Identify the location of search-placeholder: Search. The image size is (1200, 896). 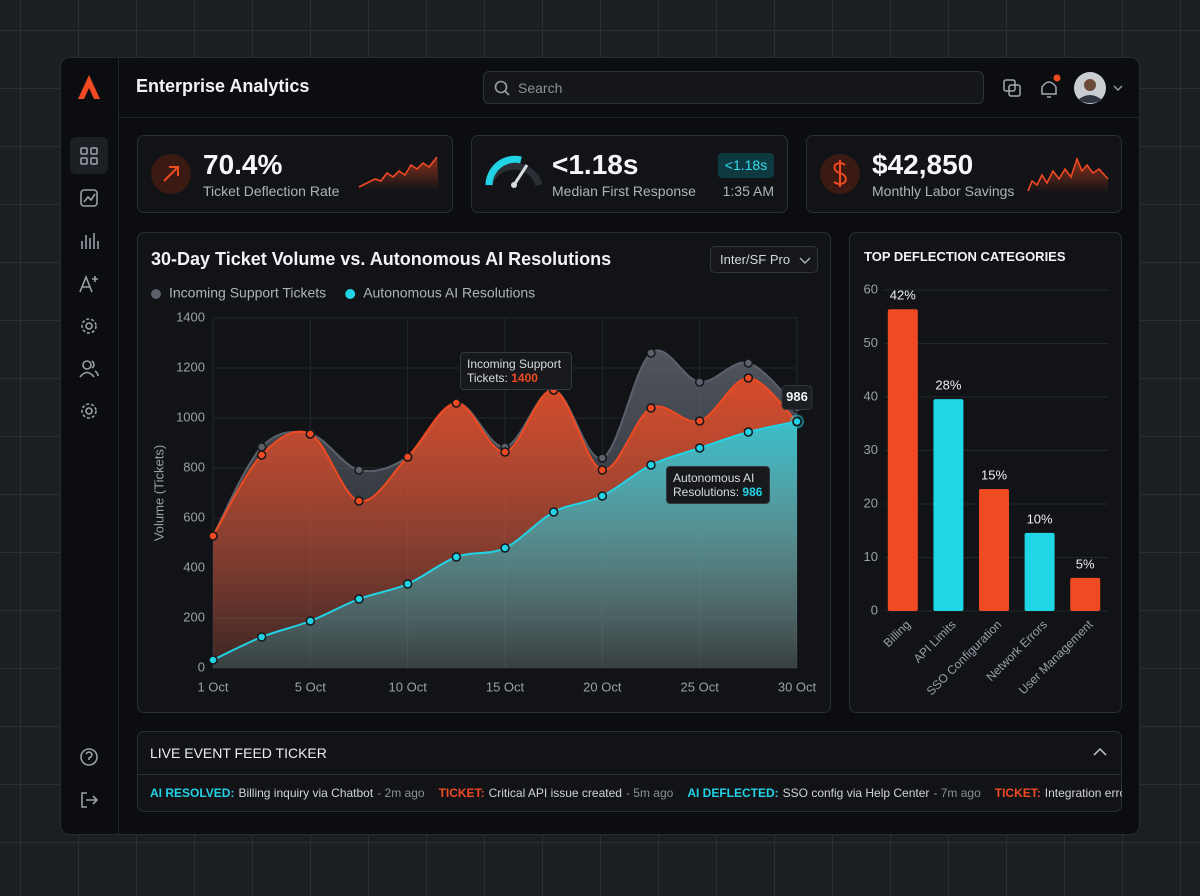
(540, 88).